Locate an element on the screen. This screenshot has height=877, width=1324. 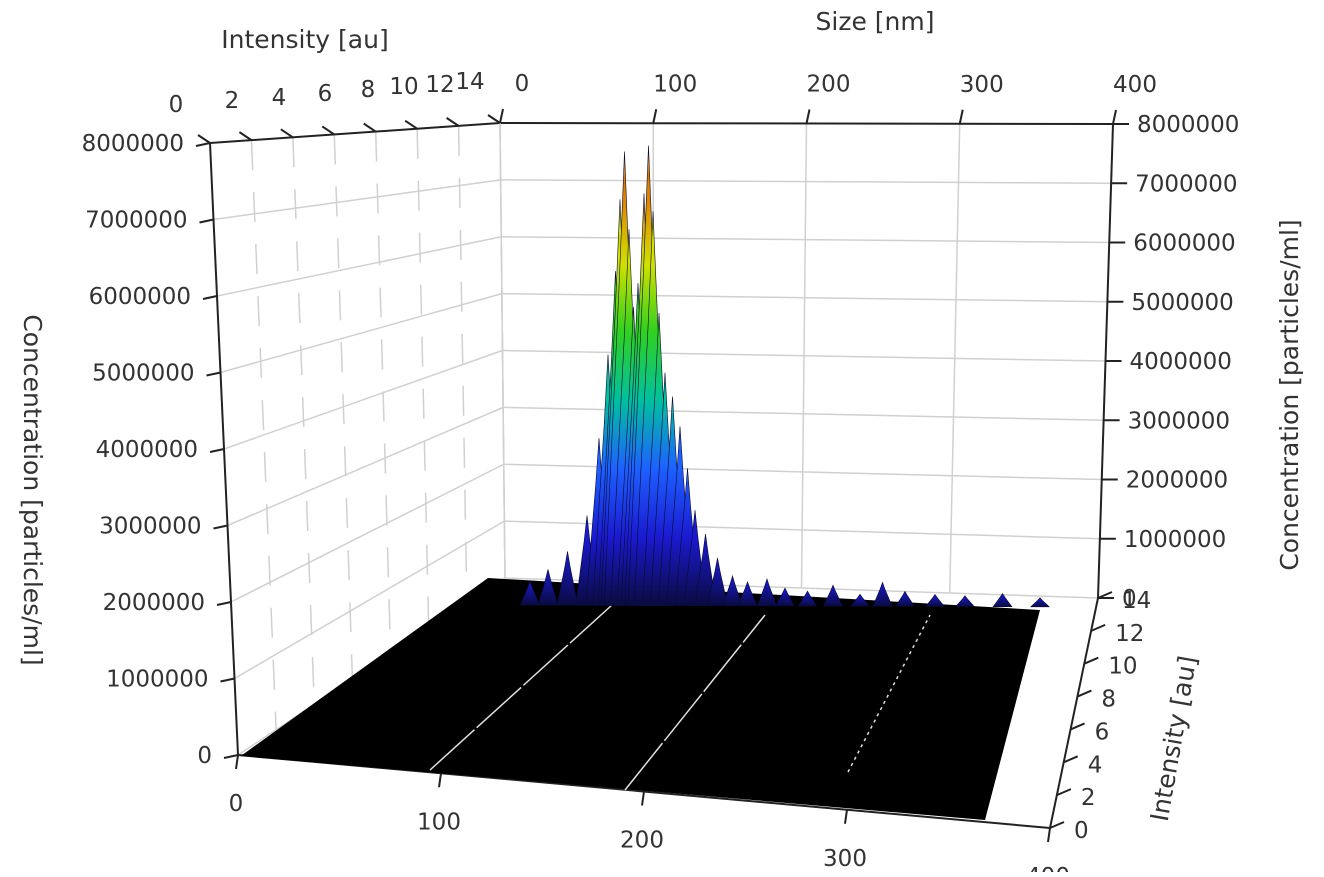
right-concentration-tick-label: 2000000 is located at coordinates (1177, 481).